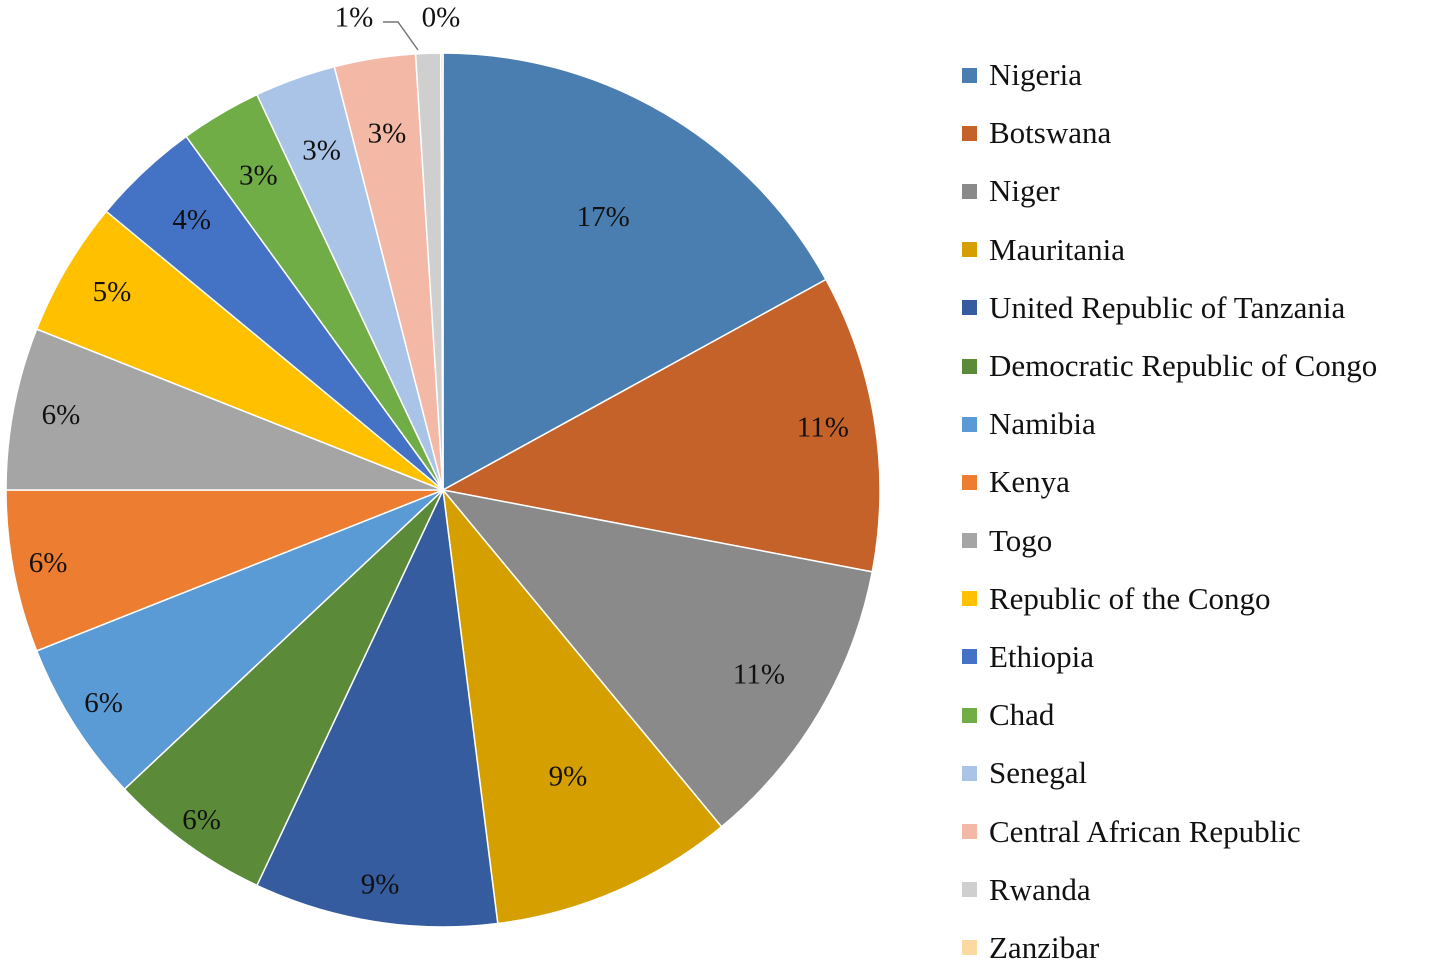 This screenshot has width=1429, height=977. Describe the element at coordinates (1183, 366) in the screenshot. I see `legend-label: Democratic Republic of Congo` at that location.